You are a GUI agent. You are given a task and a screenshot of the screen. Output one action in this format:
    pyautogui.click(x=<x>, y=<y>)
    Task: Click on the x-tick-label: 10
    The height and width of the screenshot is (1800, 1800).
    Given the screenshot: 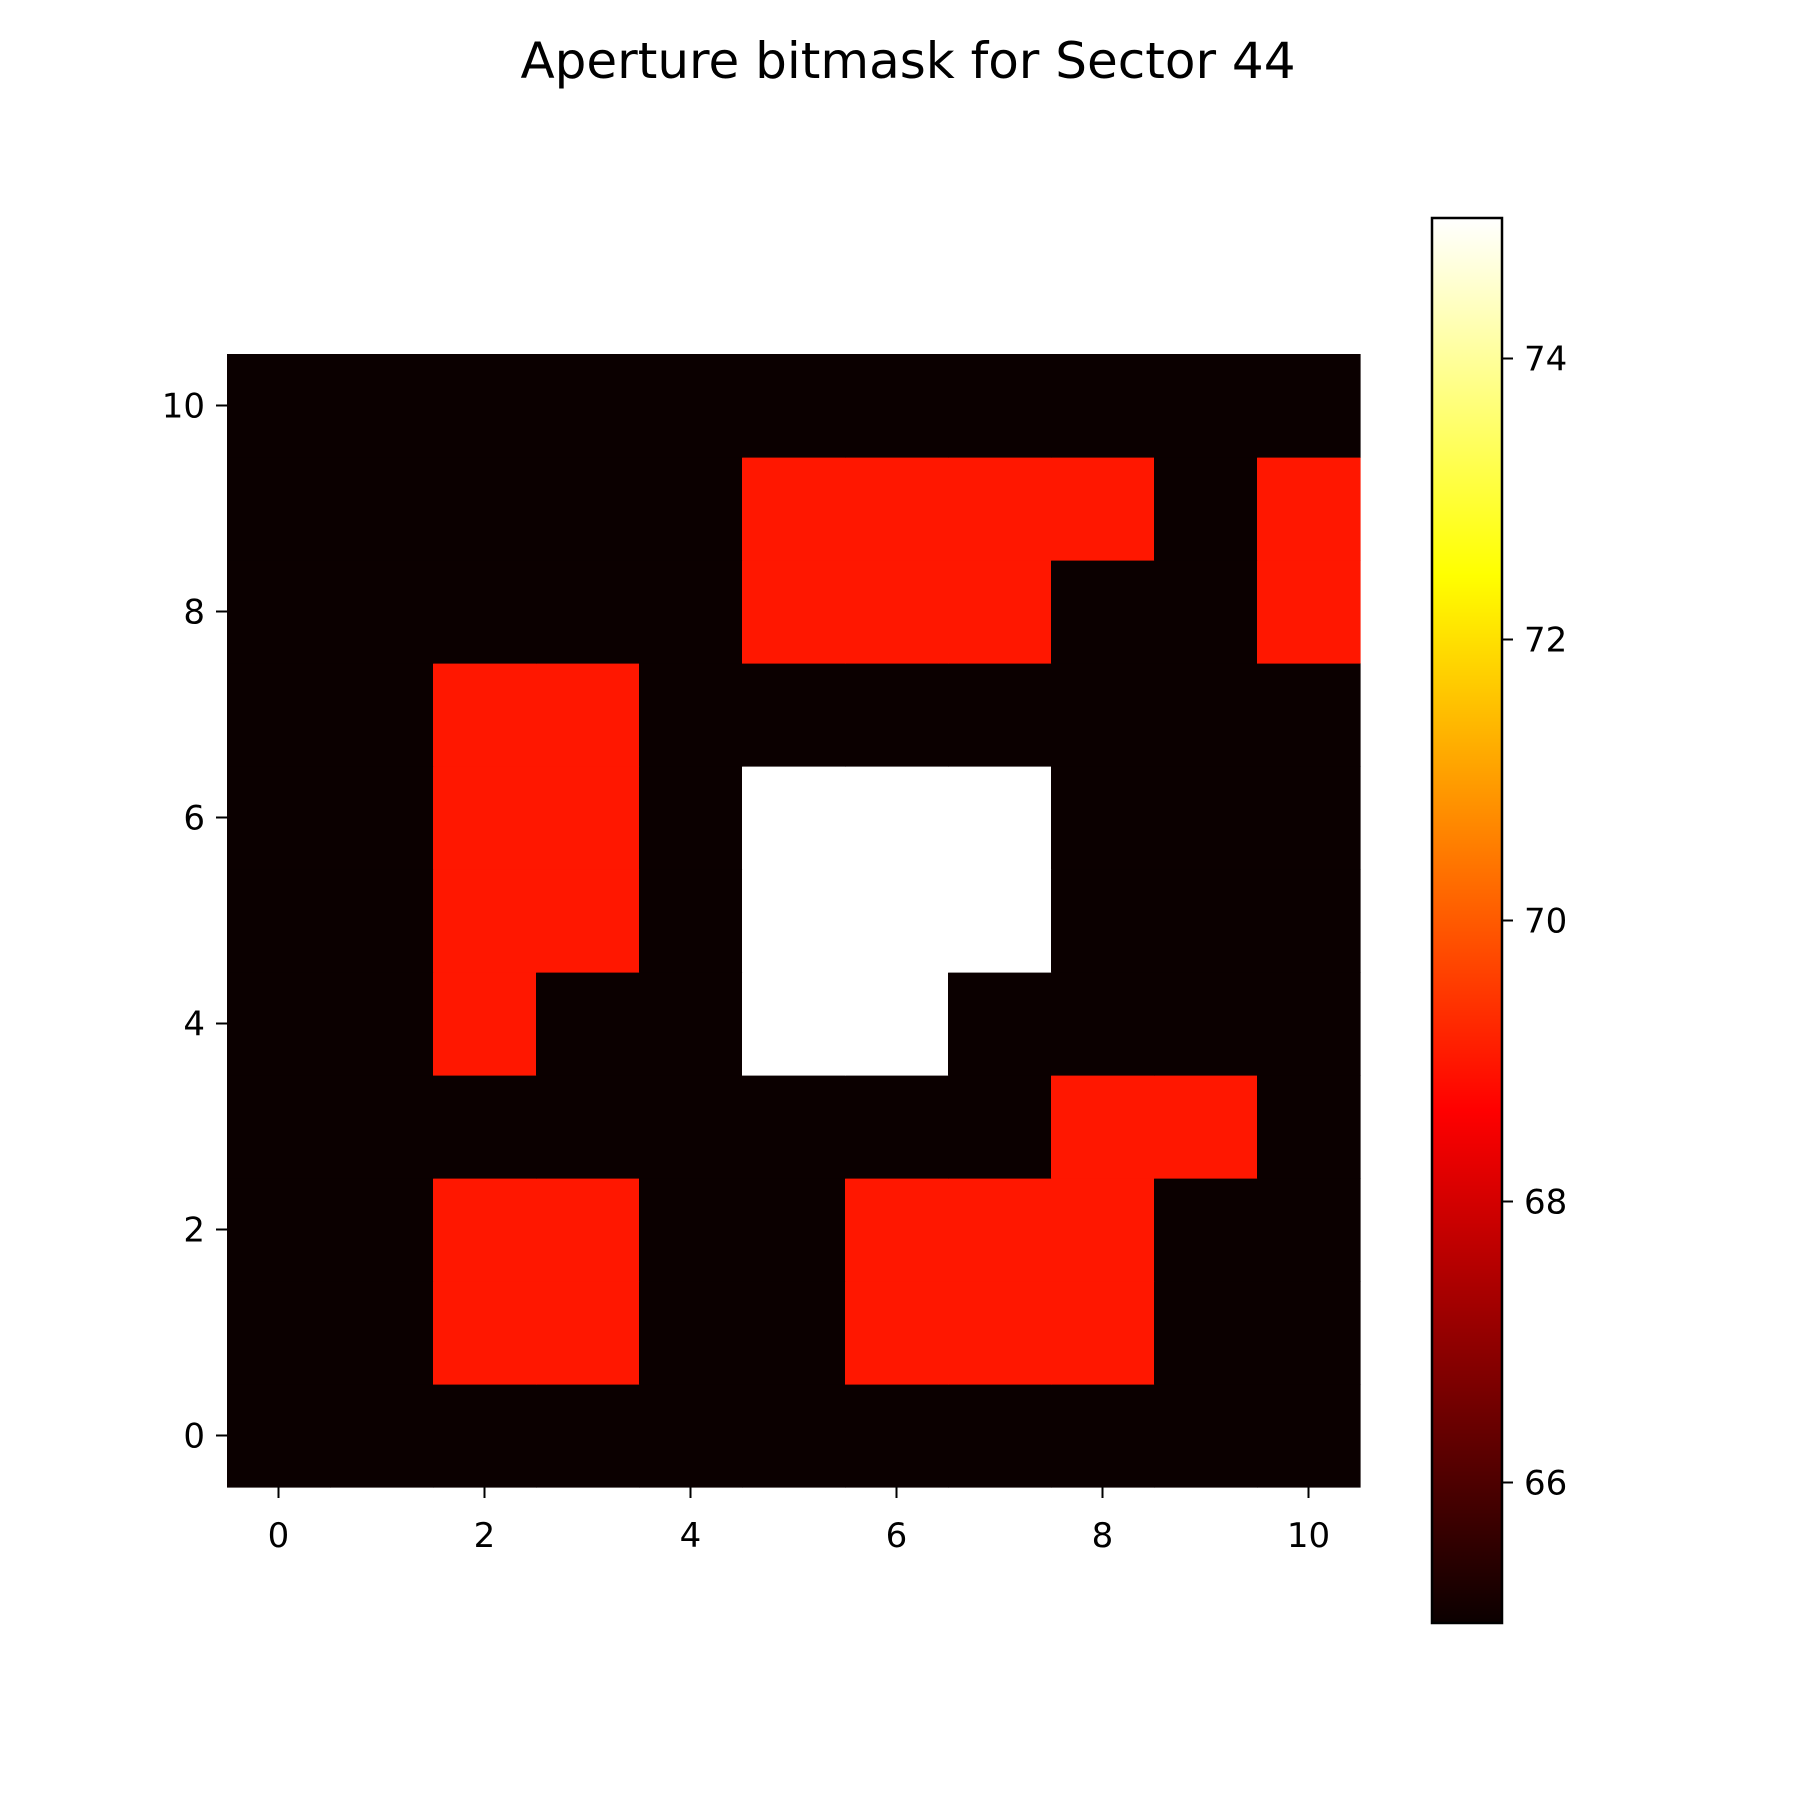 What is the action you would take?
    pyautogui.click(x=1308, y=1536)
    